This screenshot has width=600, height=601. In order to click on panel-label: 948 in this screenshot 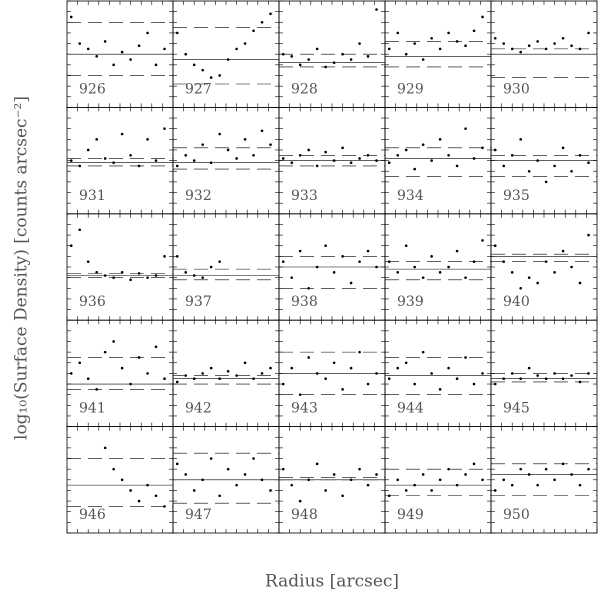, I will do `click(304, 515)`.